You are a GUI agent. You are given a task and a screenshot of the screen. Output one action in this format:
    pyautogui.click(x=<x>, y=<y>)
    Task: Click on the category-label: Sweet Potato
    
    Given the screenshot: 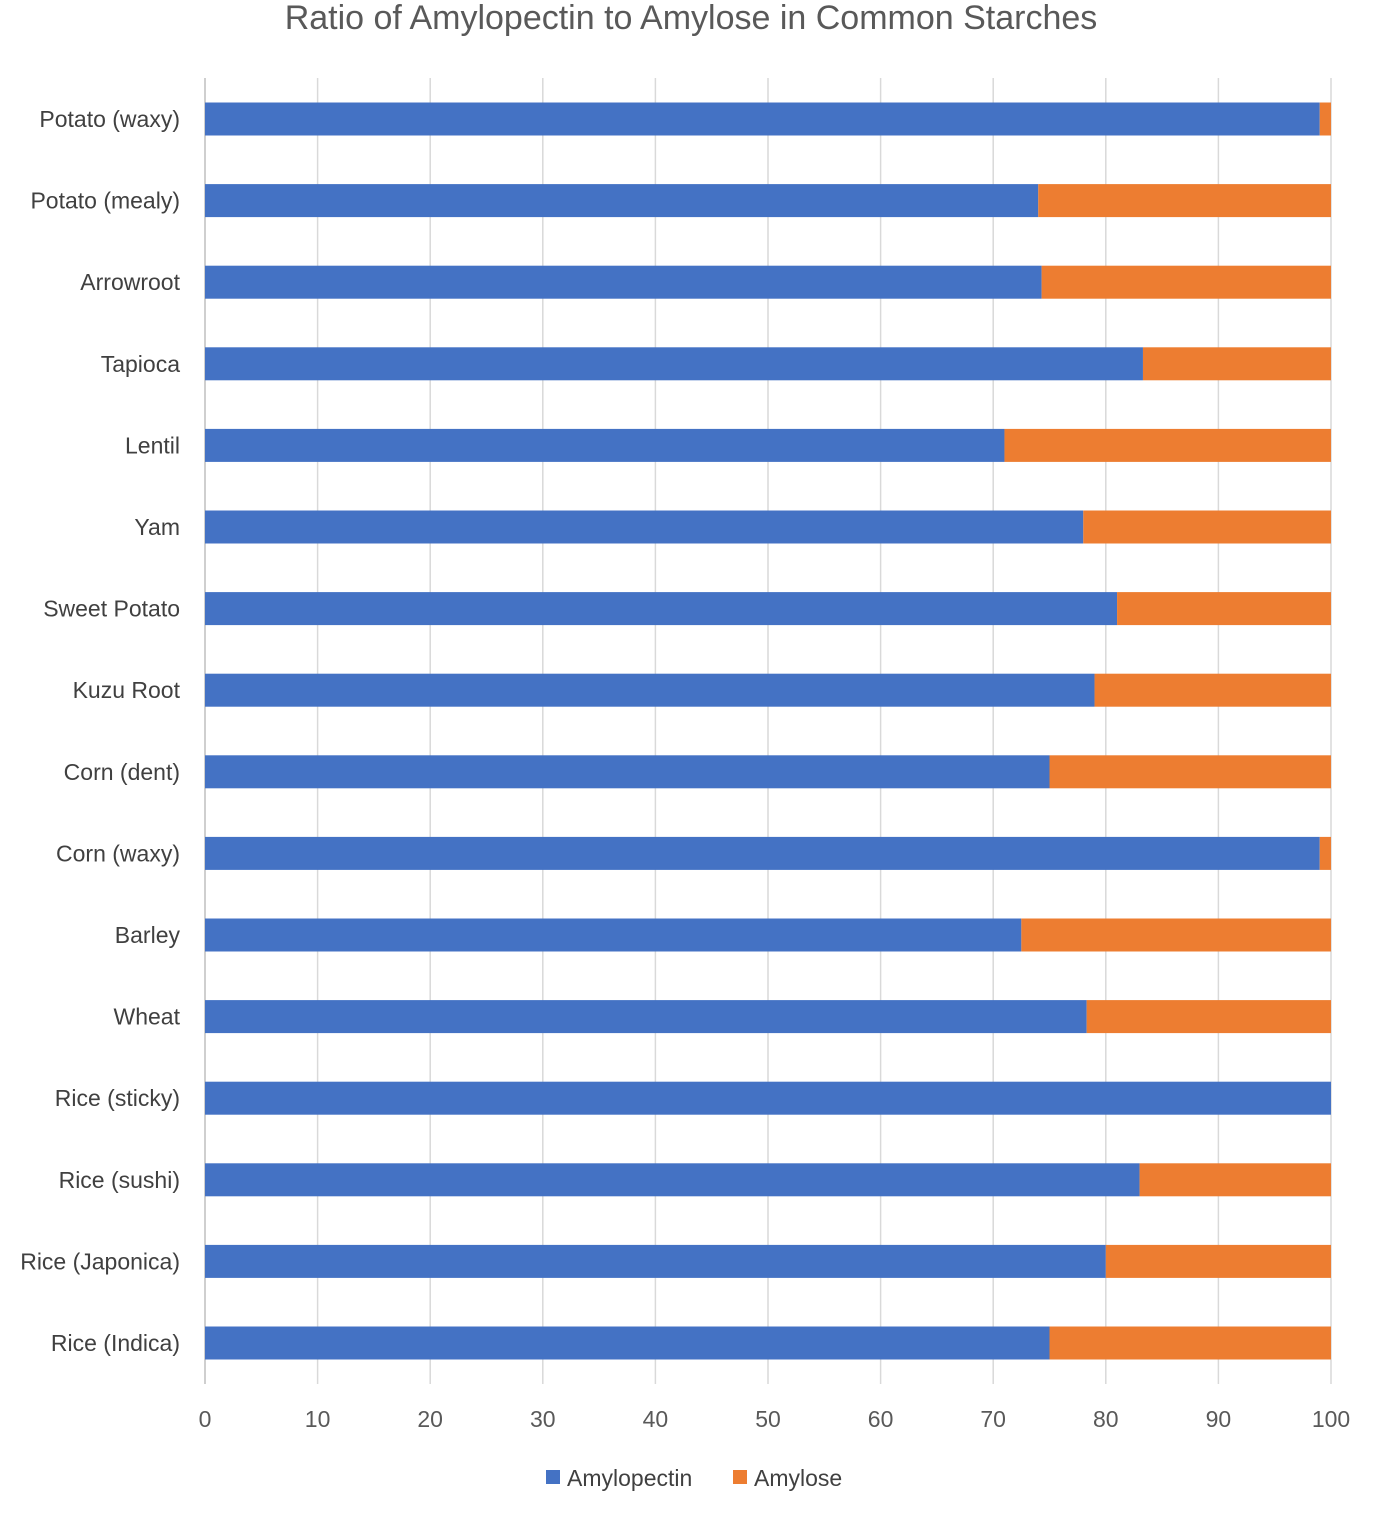 What is the action you would take?
    pyautogui.click(x=111, y=609)
    